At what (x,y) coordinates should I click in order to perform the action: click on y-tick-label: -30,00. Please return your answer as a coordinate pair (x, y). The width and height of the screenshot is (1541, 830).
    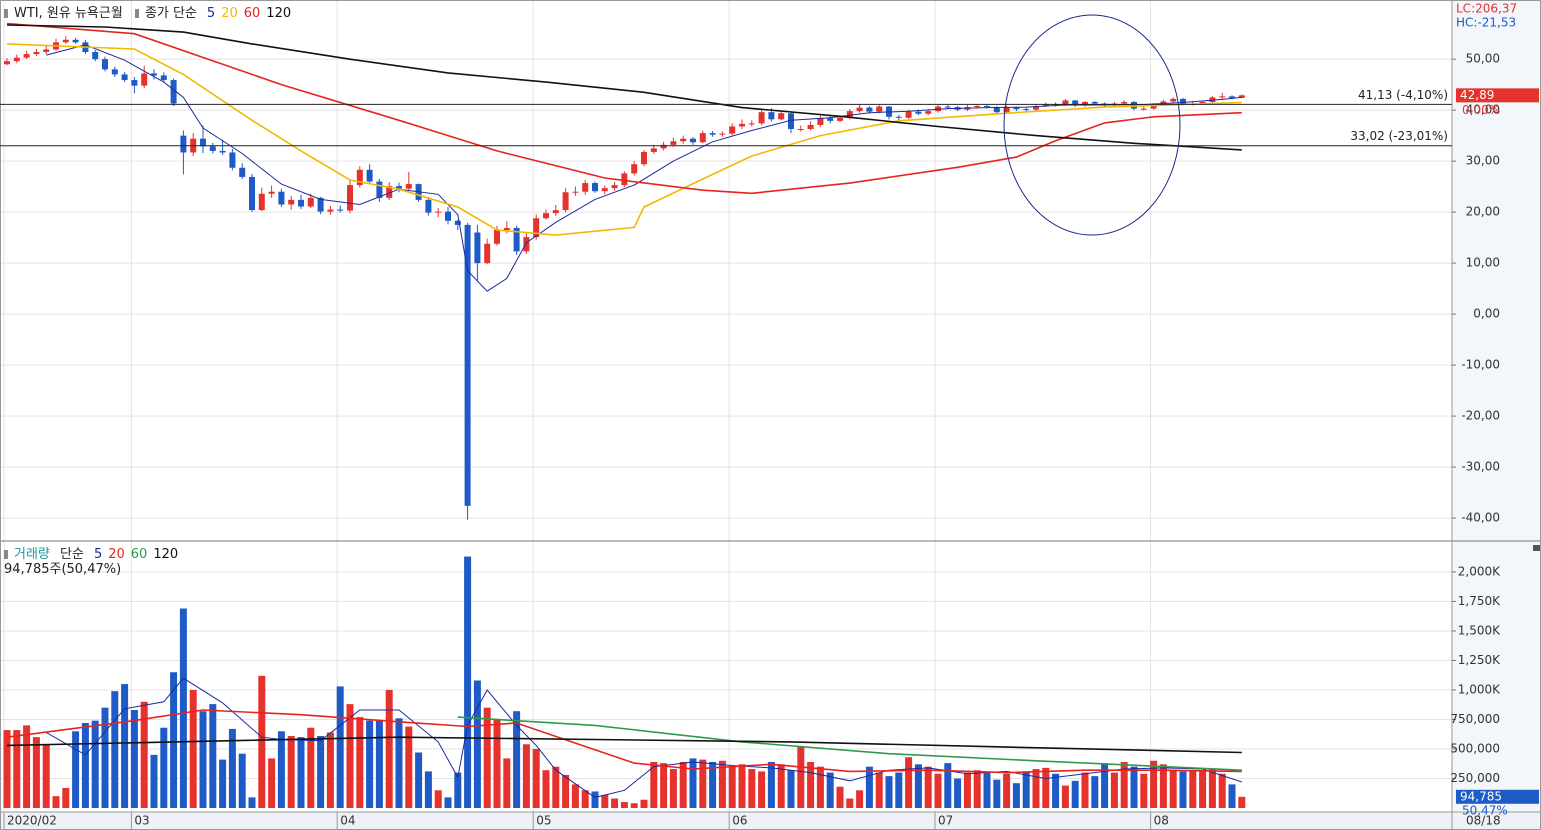
    Looking at the image, I should click on (1480, 467).